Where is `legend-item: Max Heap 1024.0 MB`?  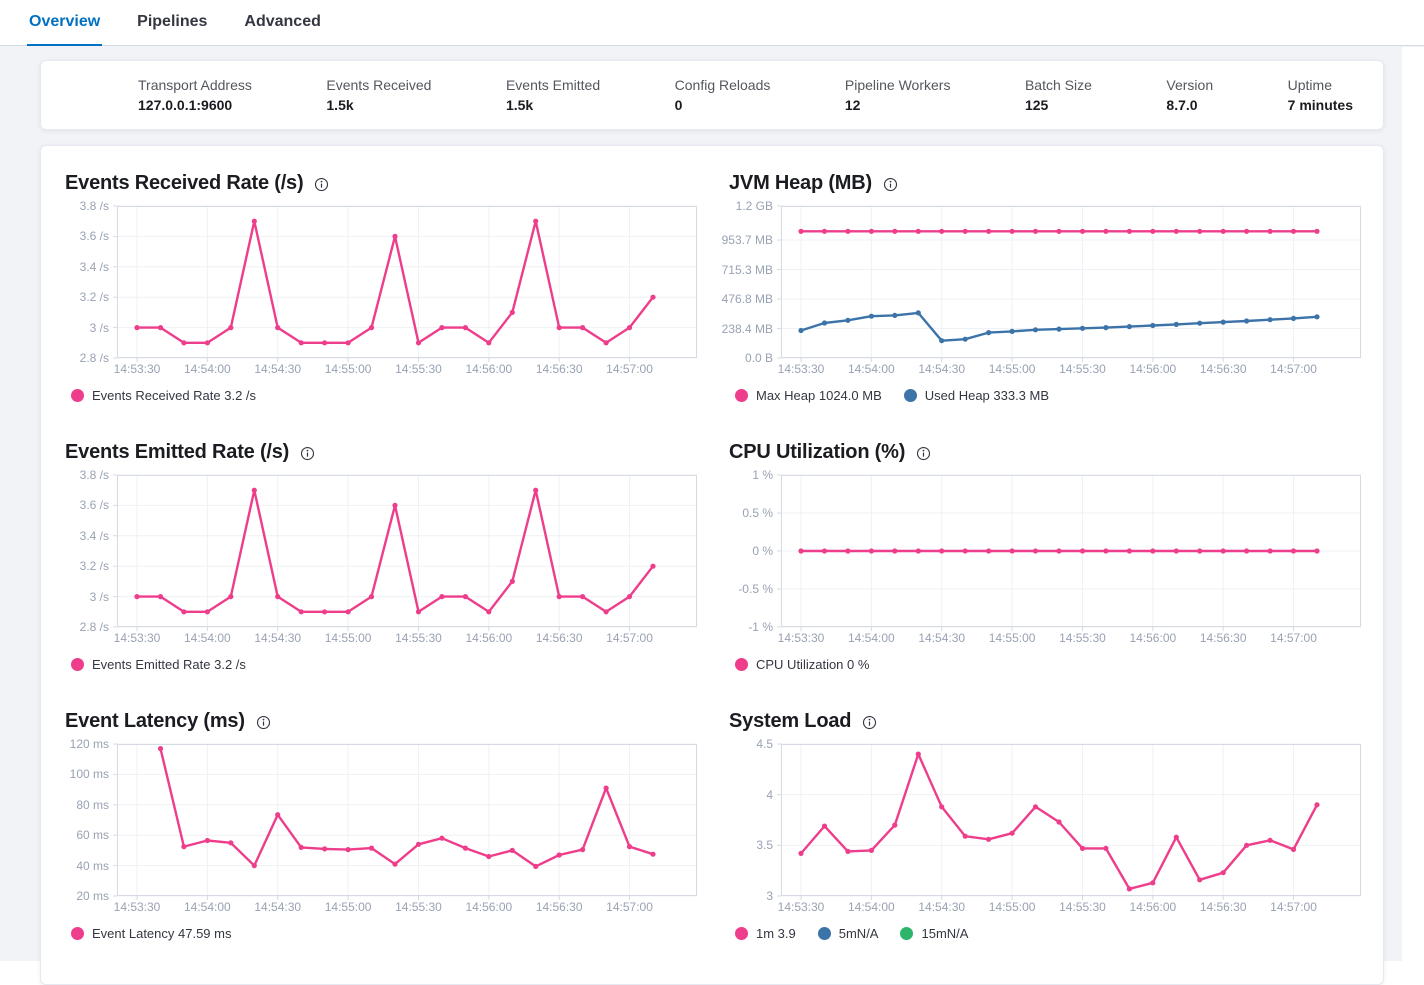 legend-item: Max Heap 1024.0 MB is located at coordinates (808, 395).